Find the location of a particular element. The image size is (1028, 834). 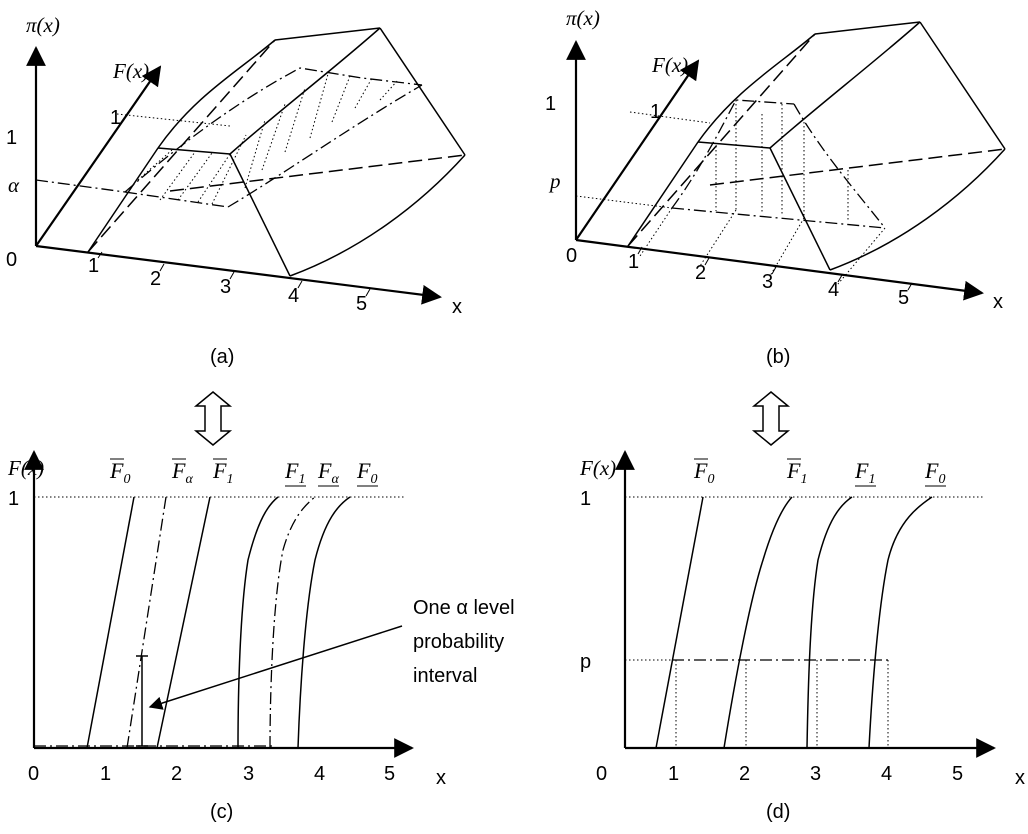

panel-b-origin: 0 is located at coordinates (571, 256).